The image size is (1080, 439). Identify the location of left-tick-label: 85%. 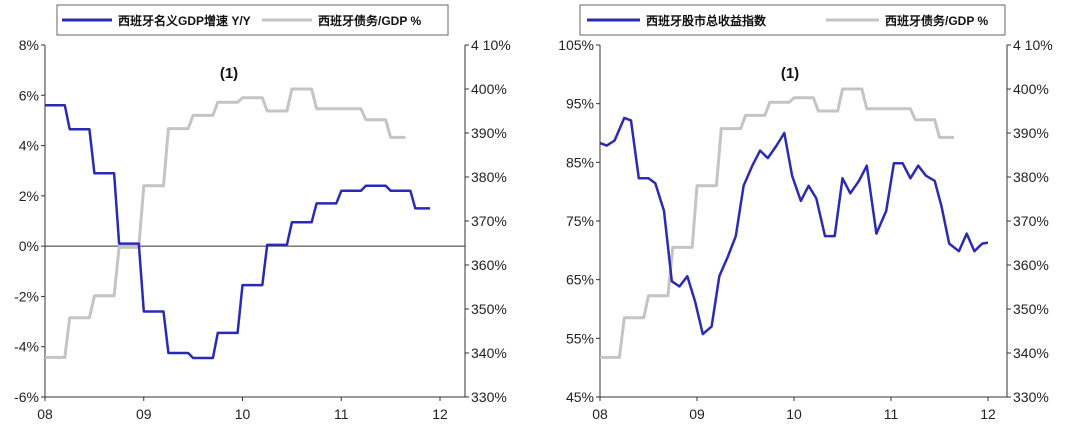
(580, 162).